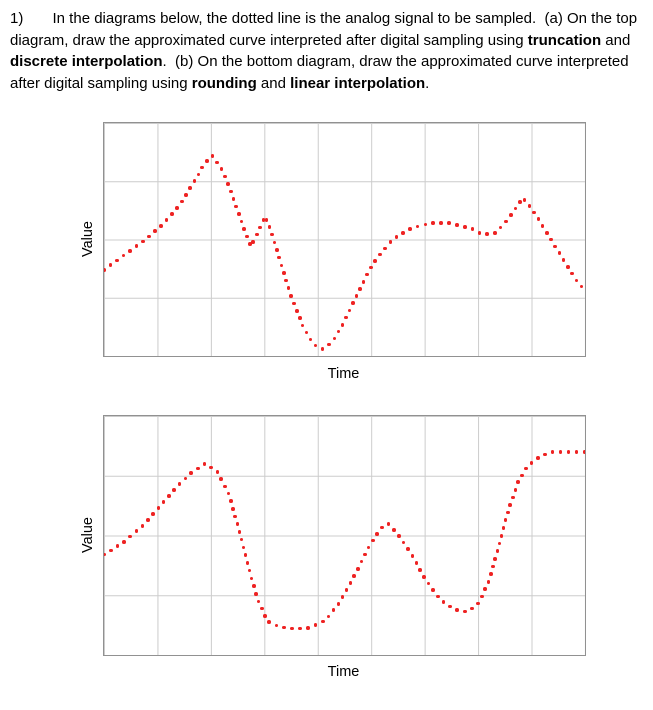  I want to click on question-segment: ., so click(427, 83).